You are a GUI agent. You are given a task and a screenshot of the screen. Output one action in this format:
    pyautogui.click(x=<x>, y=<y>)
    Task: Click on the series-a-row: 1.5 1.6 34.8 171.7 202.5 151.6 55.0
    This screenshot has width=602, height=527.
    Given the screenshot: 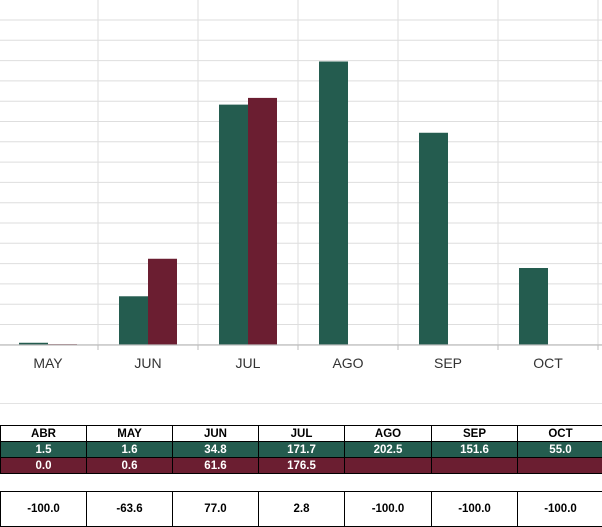 What is the action you would take?
    pyautogui.click(x=301, y=449)
    